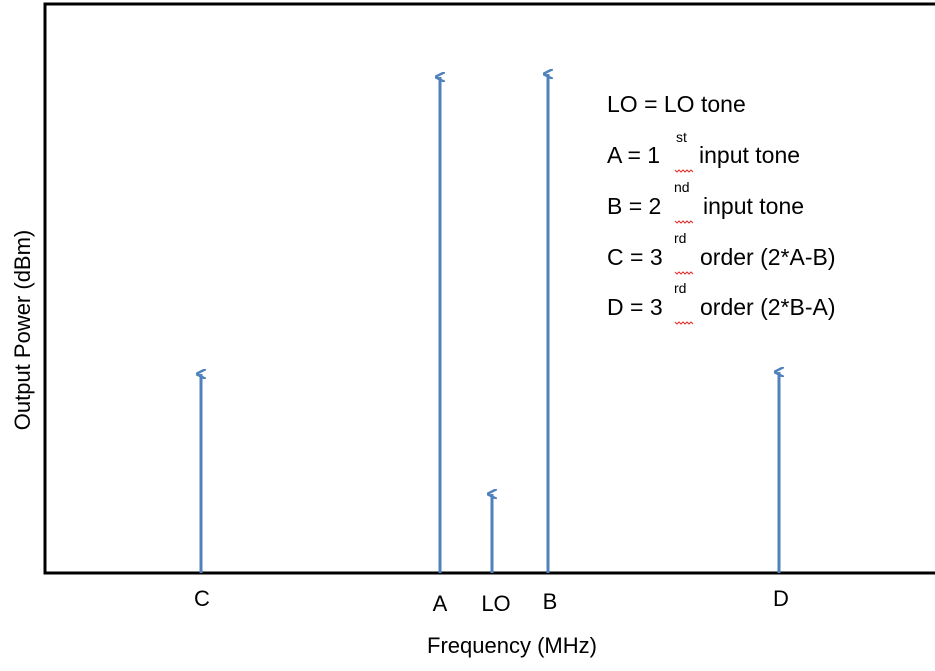 This screenshot has height=671, width=935. What do you see at coordinates (681, 137) in the screenshot?
I see `legend-superscript: st` at bounding box center [681, 137].